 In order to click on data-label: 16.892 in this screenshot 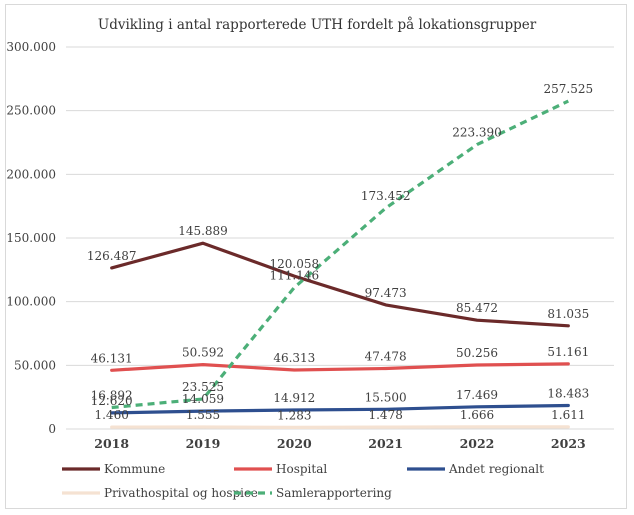, I will do `click(112, 395)`.